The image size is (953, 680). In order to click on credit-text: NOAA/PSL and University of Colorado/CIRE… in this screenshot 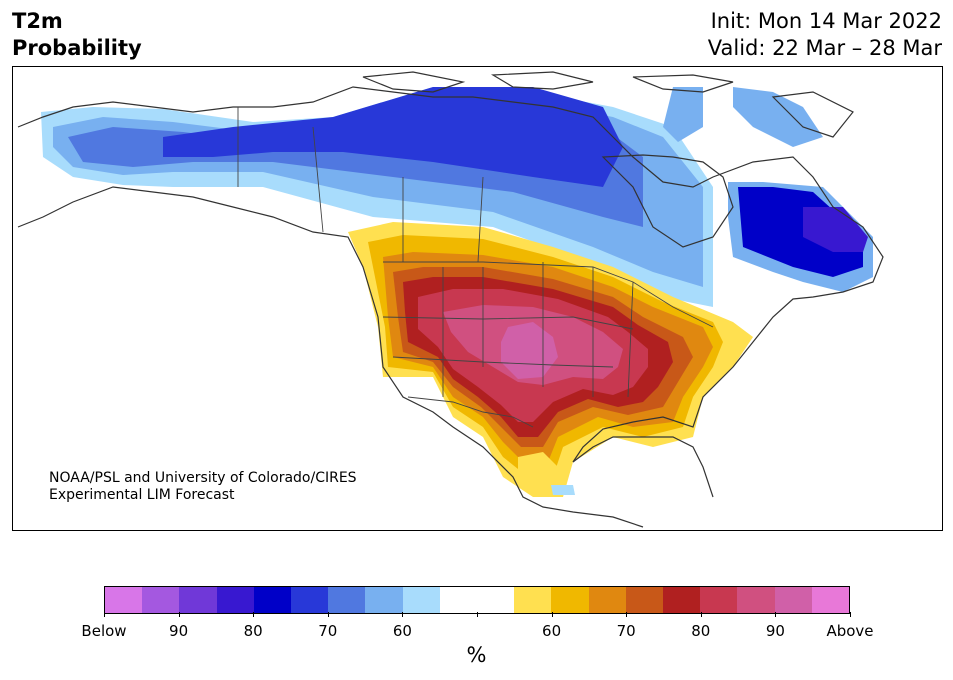, I will do `click(203, 487)`.